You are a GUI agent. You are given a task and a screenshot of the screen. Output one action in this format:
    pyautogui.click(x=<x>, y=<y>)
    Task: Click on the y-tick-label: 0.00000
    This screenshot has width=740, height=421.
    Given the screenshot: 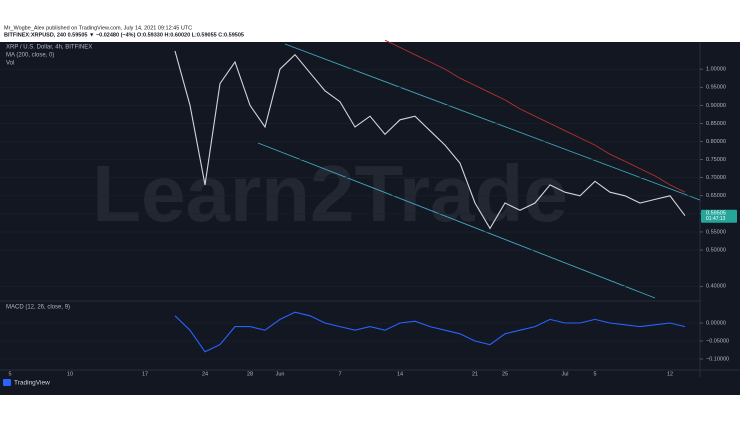 What is the action you would take?
    pyautogui.click(x=716, y=323)
    